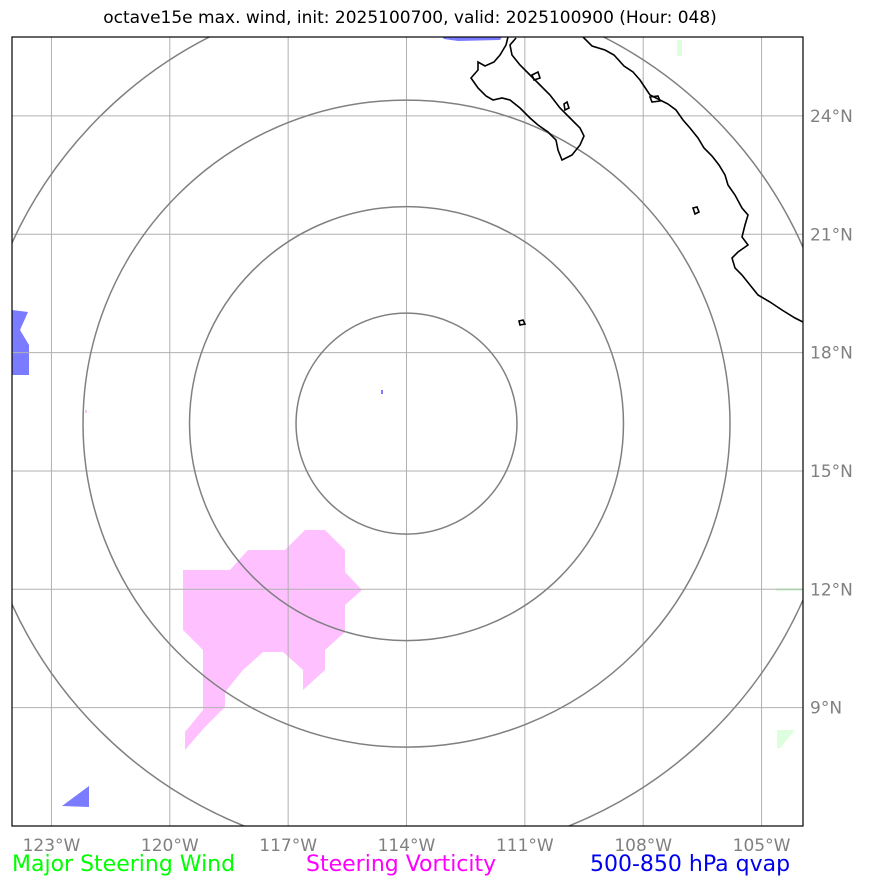 This screenshot has width=873, height=891. I want to click on island-mid, so click(696, 211).